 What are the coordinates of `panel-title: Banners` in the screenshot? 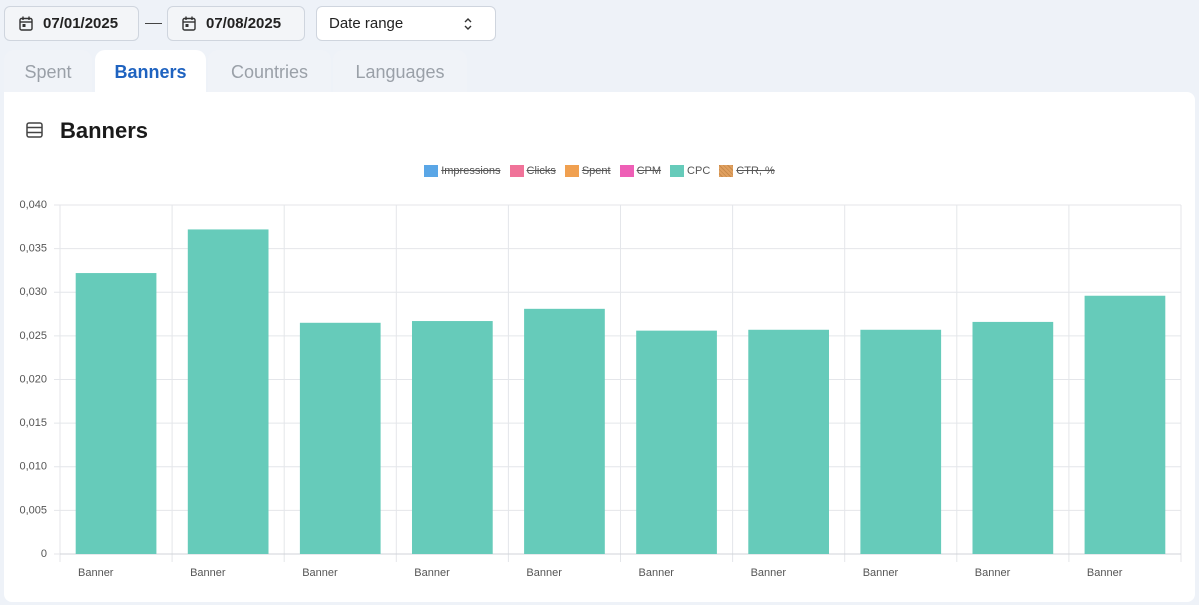 It's located at (104, 130).